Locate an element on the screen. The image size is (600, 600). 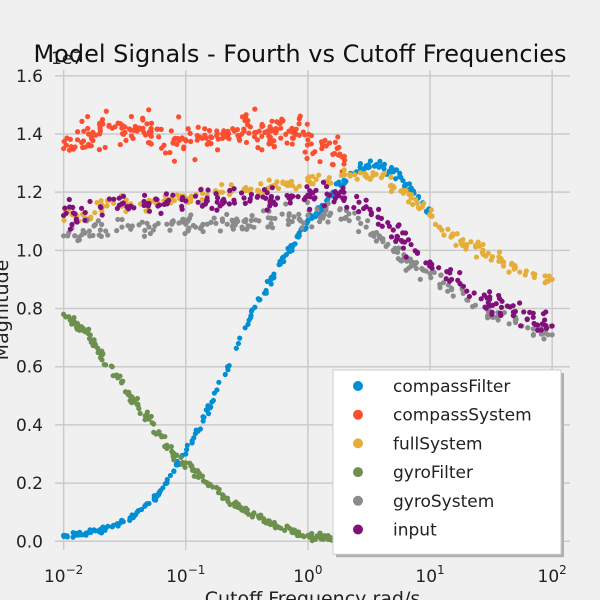
legend-label: gyroFilter is located at coordinates (433, 473).